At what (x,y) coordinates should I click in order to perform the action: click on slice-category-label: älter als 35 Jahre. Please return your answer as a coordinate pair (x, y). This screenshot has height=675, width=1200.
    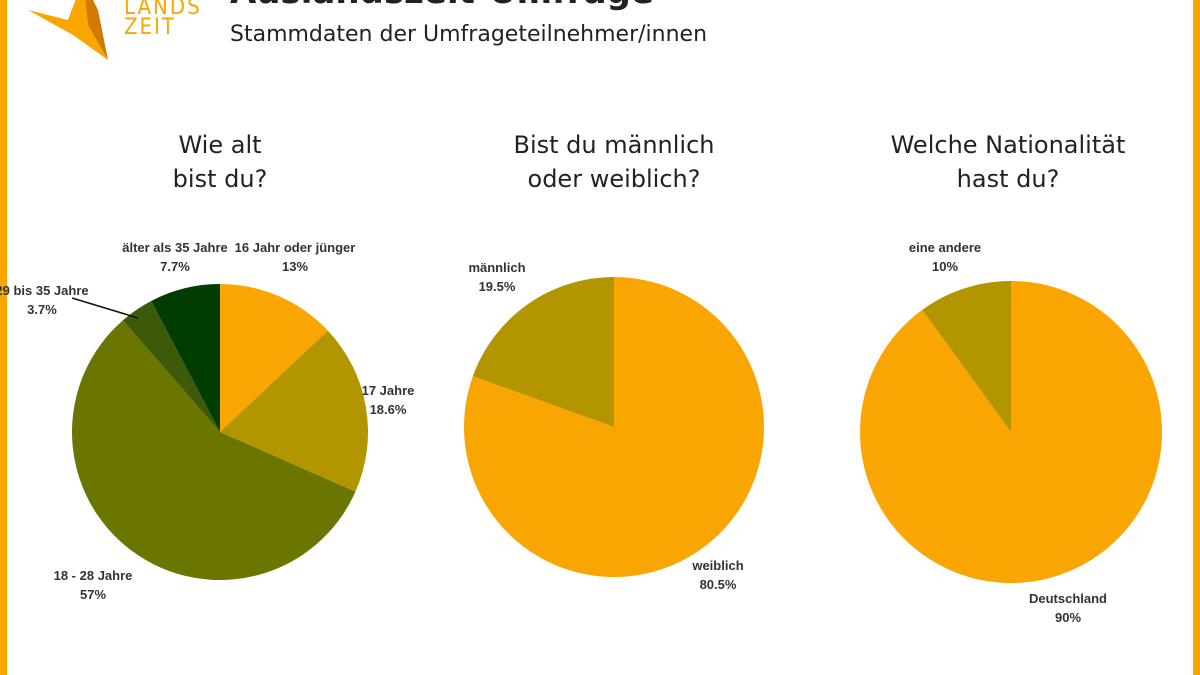
    Looking at the image, I should click on (175, 247).